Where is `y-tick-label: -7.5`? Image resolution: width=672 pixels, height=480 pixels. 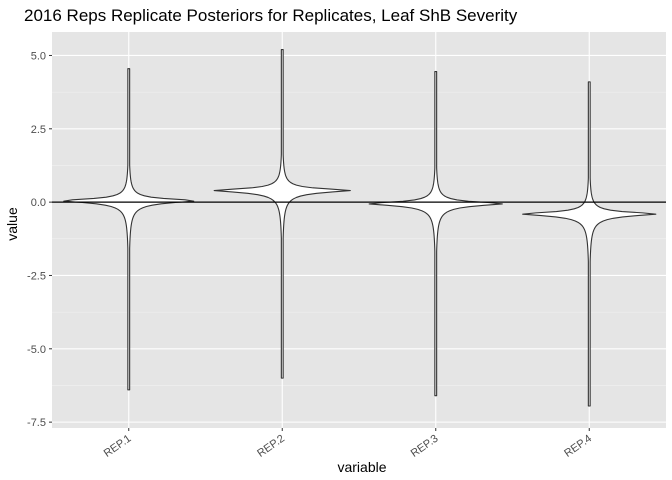 y-tick-label: -7.5 is located at coordinates (36, 423).